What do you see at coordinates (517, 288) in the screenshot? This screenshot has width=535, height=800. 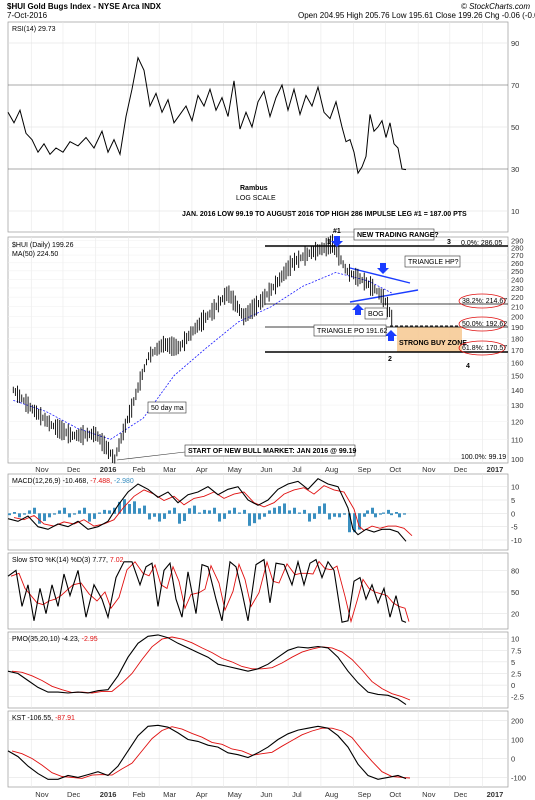 I see `price-tick-label: 230` at bounding box center [517, 288].